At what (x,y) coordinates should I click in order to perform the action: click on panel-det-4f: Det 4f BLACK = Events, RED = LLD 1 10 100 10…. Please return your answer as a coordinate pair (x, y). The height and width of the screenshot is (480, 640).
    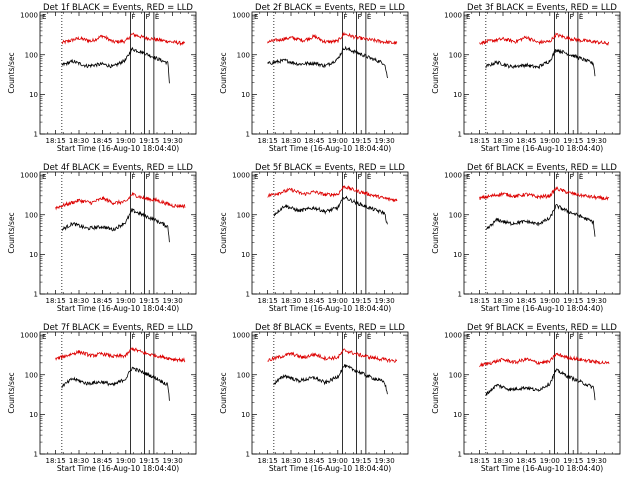
    Looking at the image, I should click on (102, 238).